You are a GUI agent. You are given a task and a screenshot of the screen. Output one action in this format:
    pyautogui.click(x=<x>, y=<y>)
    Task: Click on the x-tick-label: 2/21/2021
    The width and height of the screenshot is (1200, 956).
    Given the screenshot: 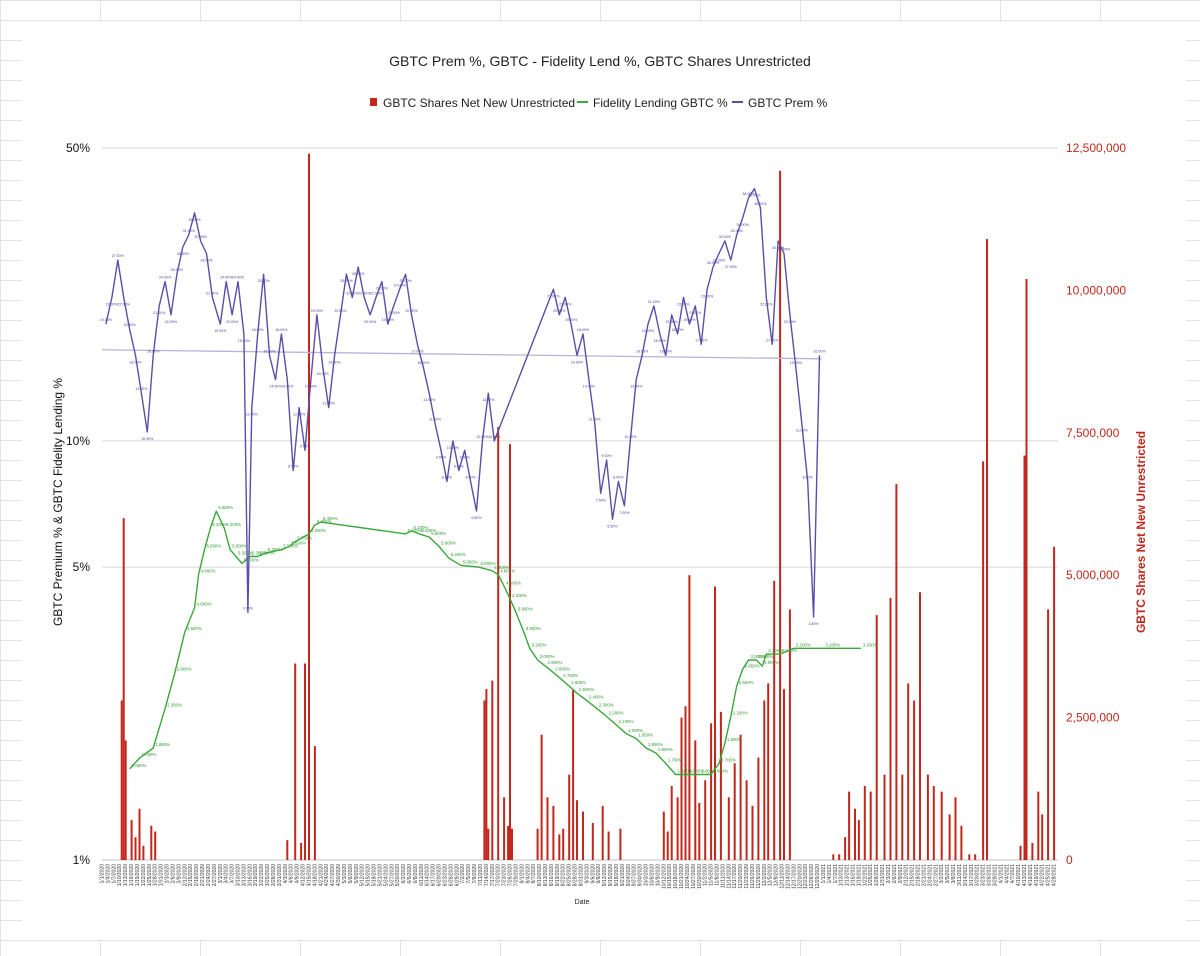 What is the action you would take?
    pyautogui.click(x=925, y=875)
    